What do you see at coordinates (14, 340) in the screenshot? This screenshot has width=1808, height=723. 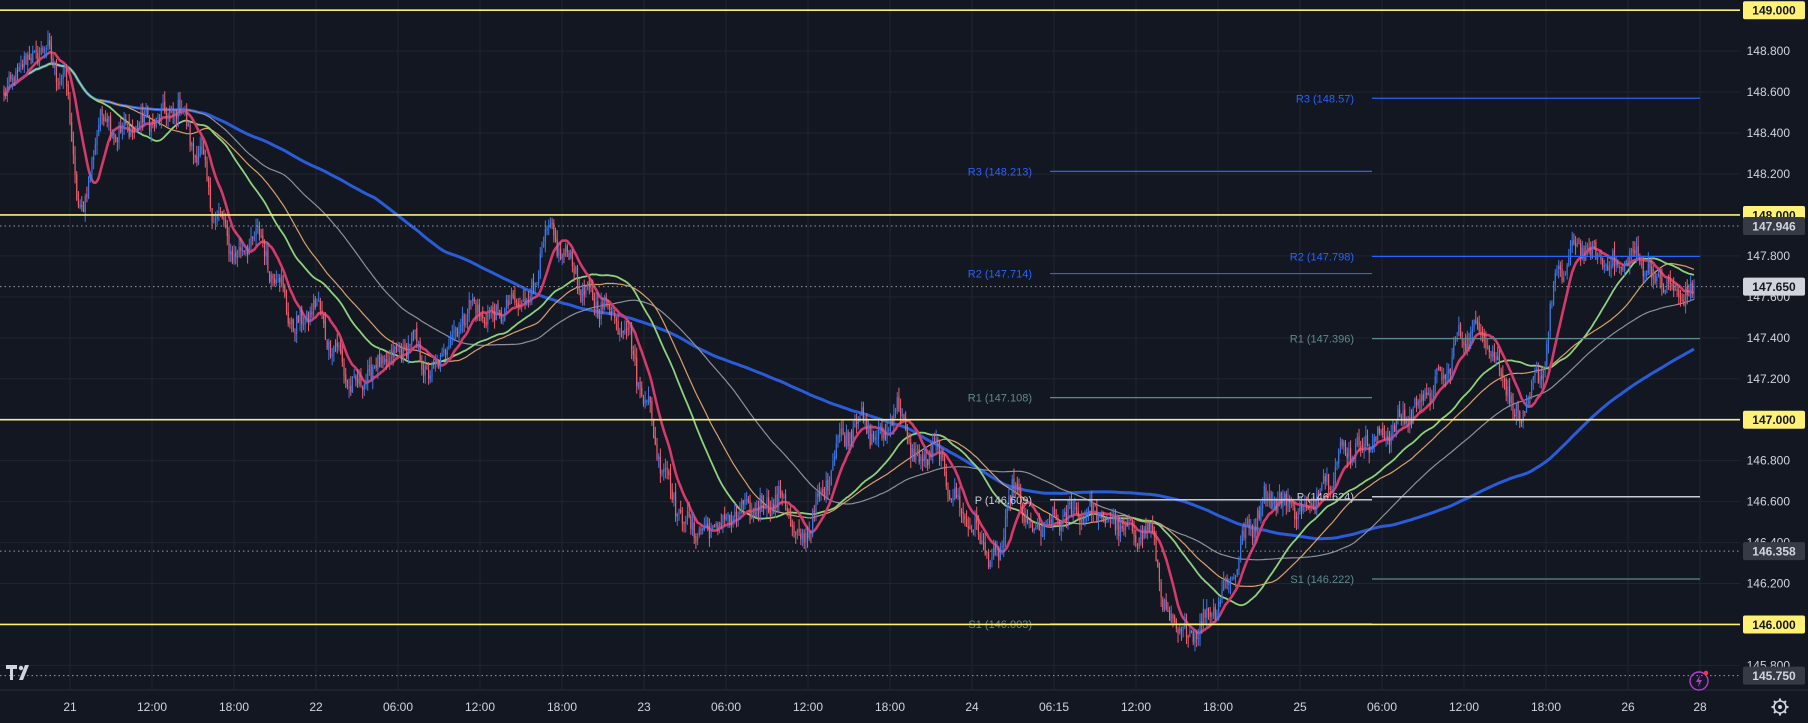 I see `tradingview-logo-icon: TV` at bounding box center [14, 340].